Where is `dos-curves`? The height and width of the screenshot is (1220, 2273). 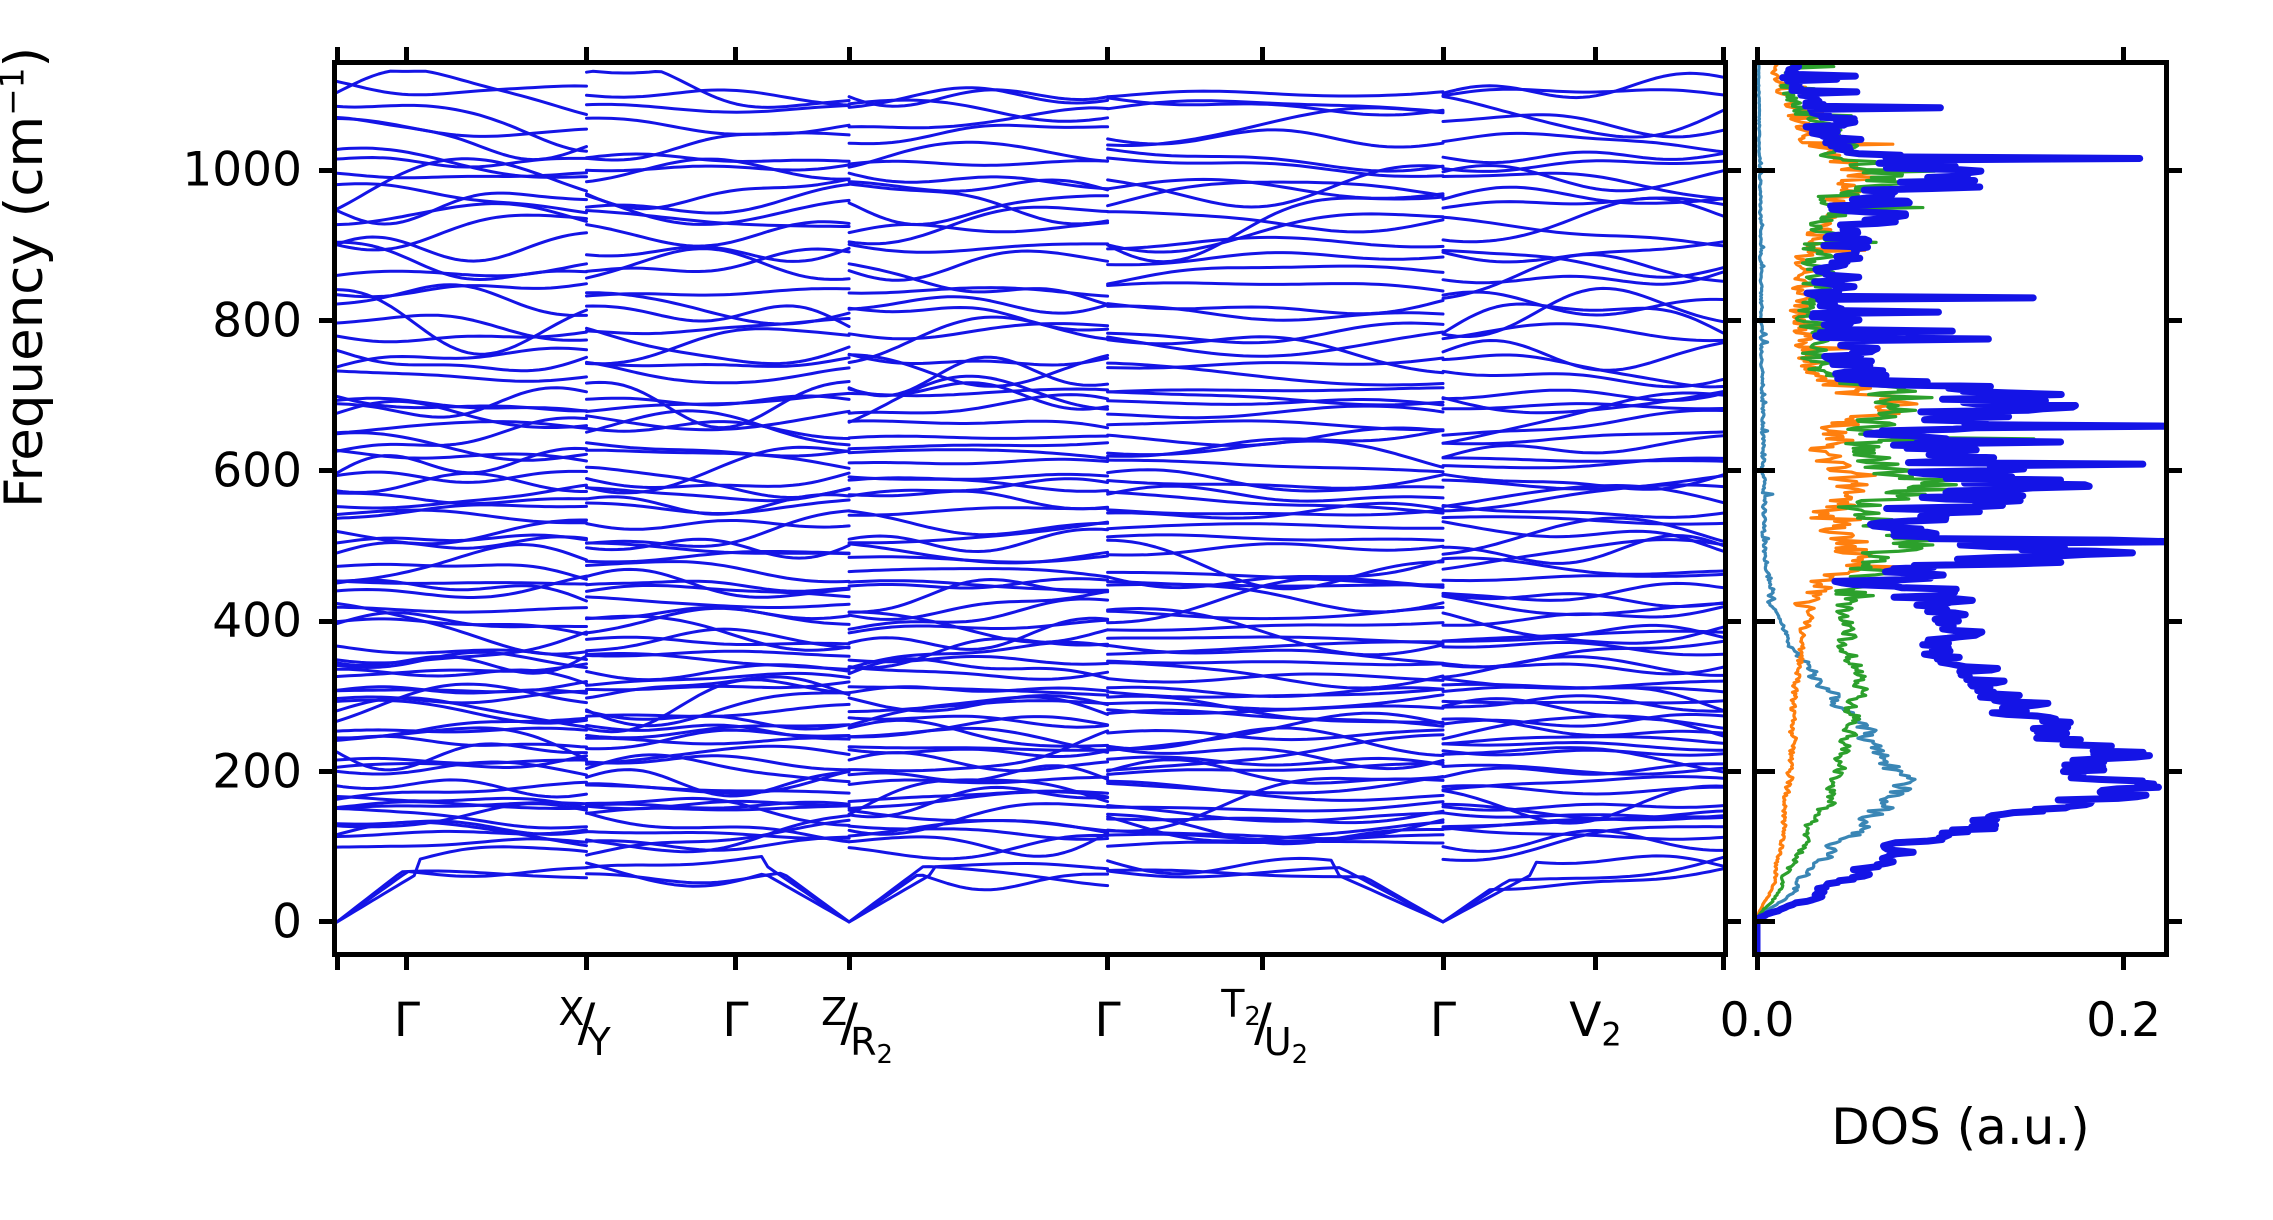
dos-curves is located at coordinates (1960, 508).